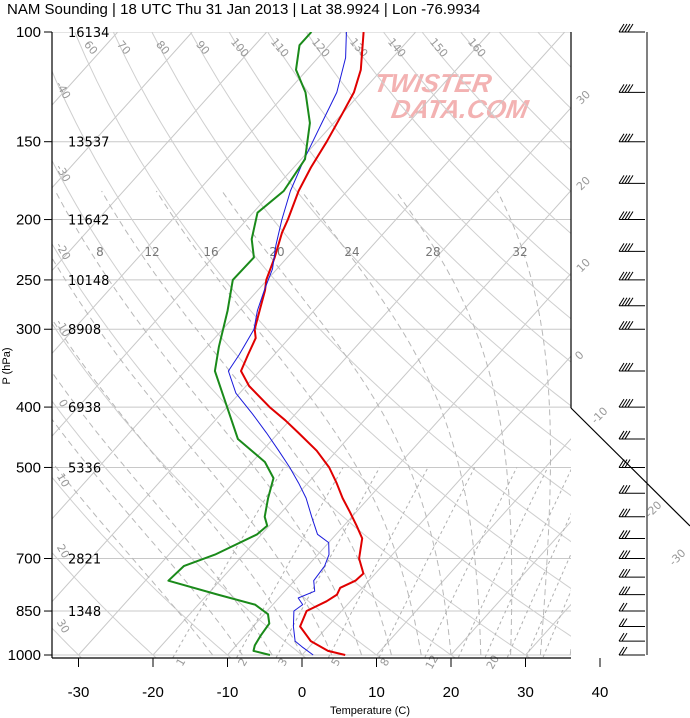 The width and height of the screenshot is (690, 718). I want to click on x-tick-label: 30, so click(525, 692).